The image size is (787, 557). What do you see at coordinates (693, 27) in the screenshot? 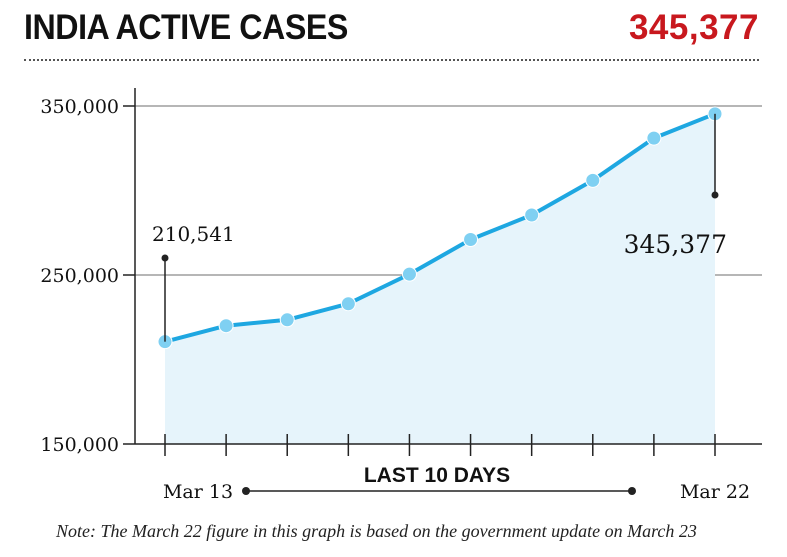
I see `headline-total-value: 345,377` at bounding box center [693, 27].